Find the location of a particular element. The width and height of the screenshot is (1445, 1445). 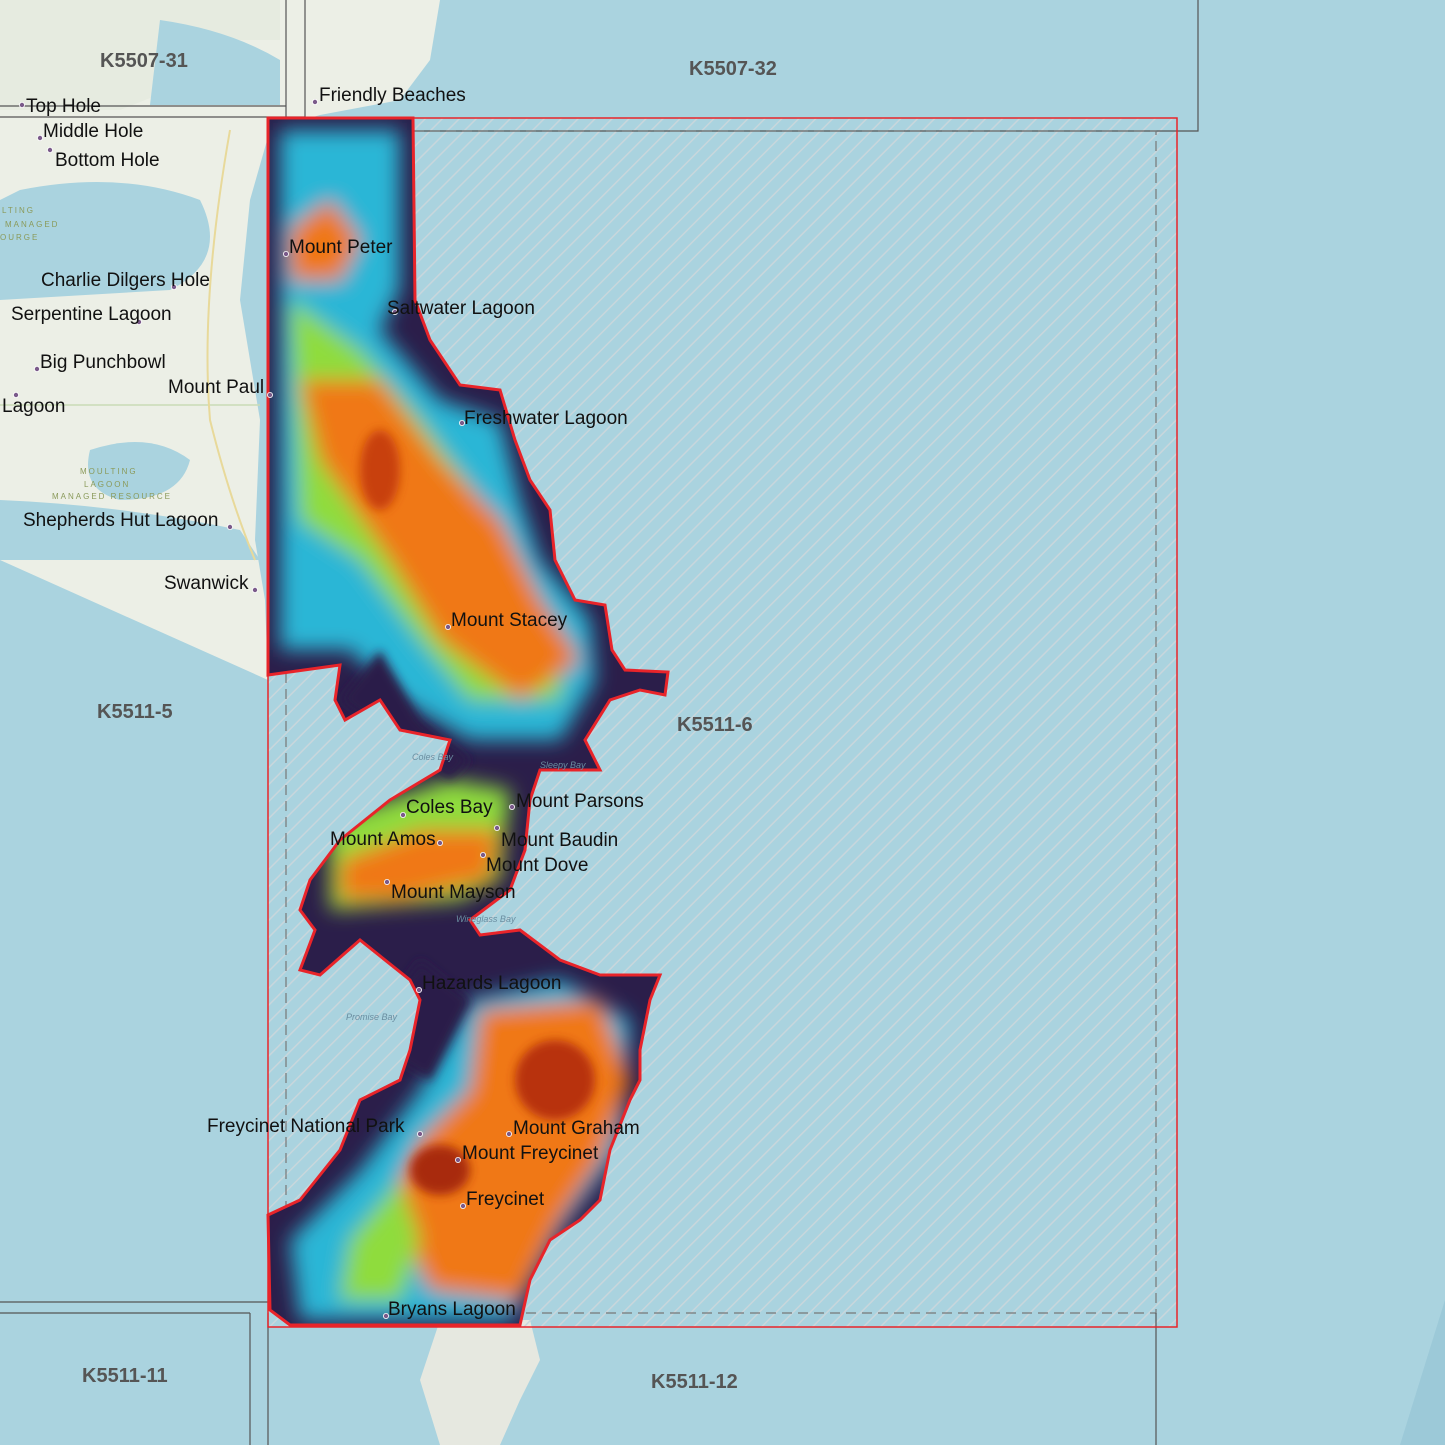

reserve-label: LTING is located at coordinates (18, 210).